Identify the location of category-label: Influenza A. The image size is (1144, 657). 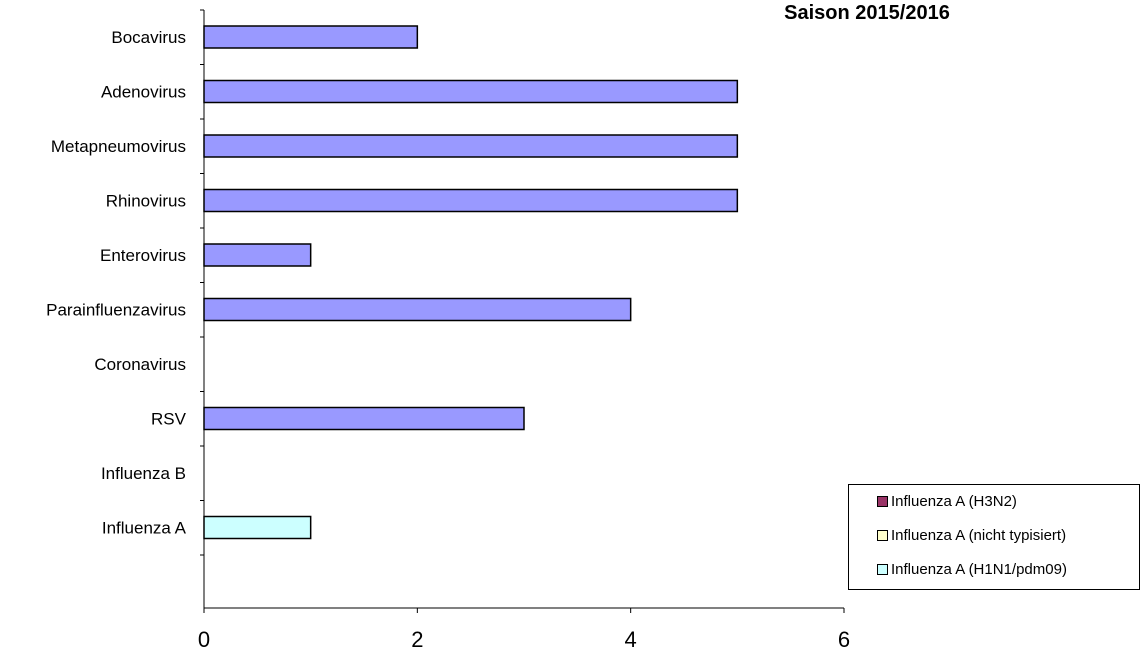
(144, 528).